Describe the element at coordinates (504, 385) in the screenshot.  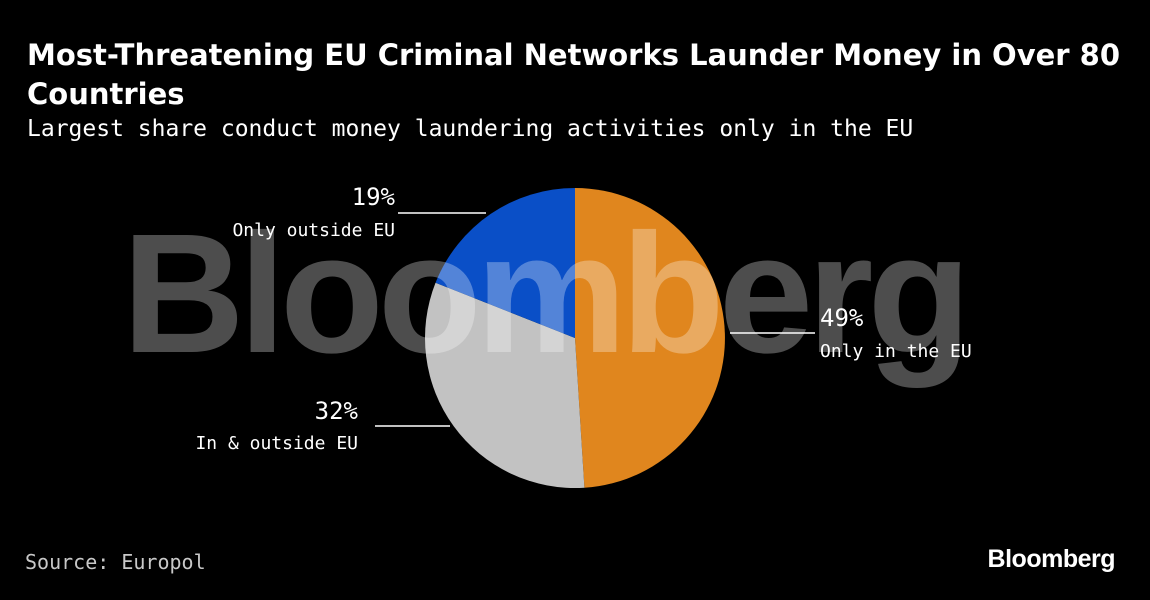
I see `pie-slice-in-outside-eu` at that location.